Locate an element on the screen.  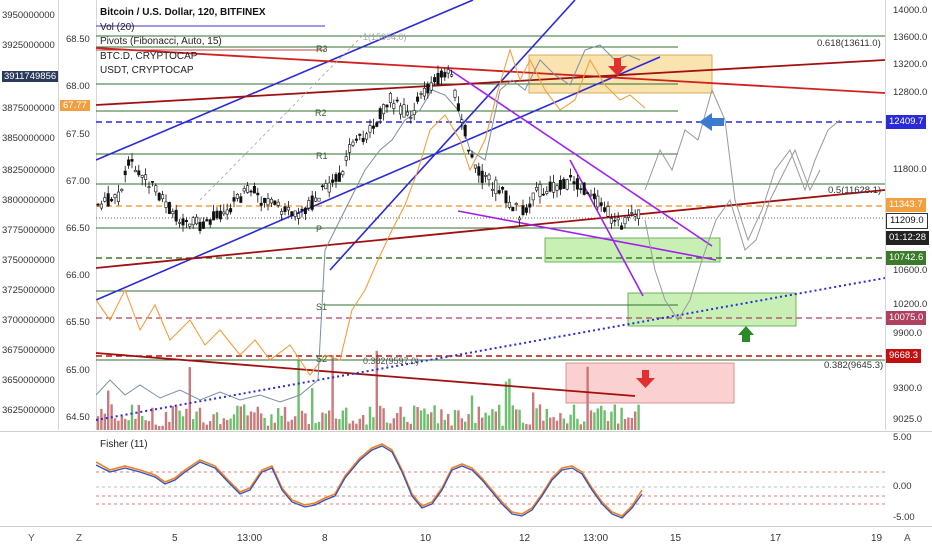
left-axis-tick: 3800000000 is located at coordinates (28, 200).